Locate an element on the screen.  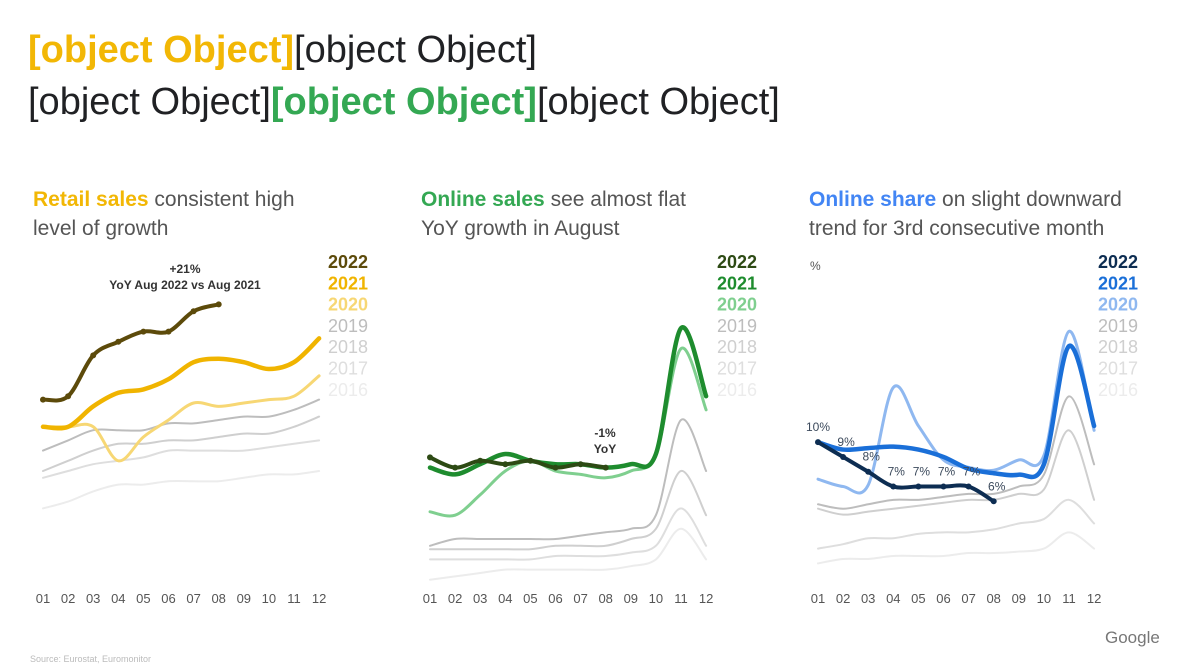
value-label: 9% is located at coordinates (846, 442).